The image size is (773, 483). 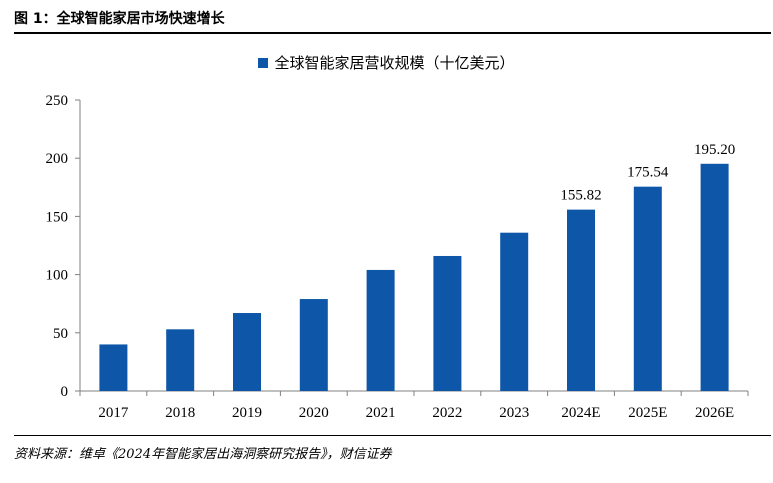 What do you see at coordinates (180, 413) in the screenshot?
I see `x-tick-label: 2018` at bounding box center [180, 413].